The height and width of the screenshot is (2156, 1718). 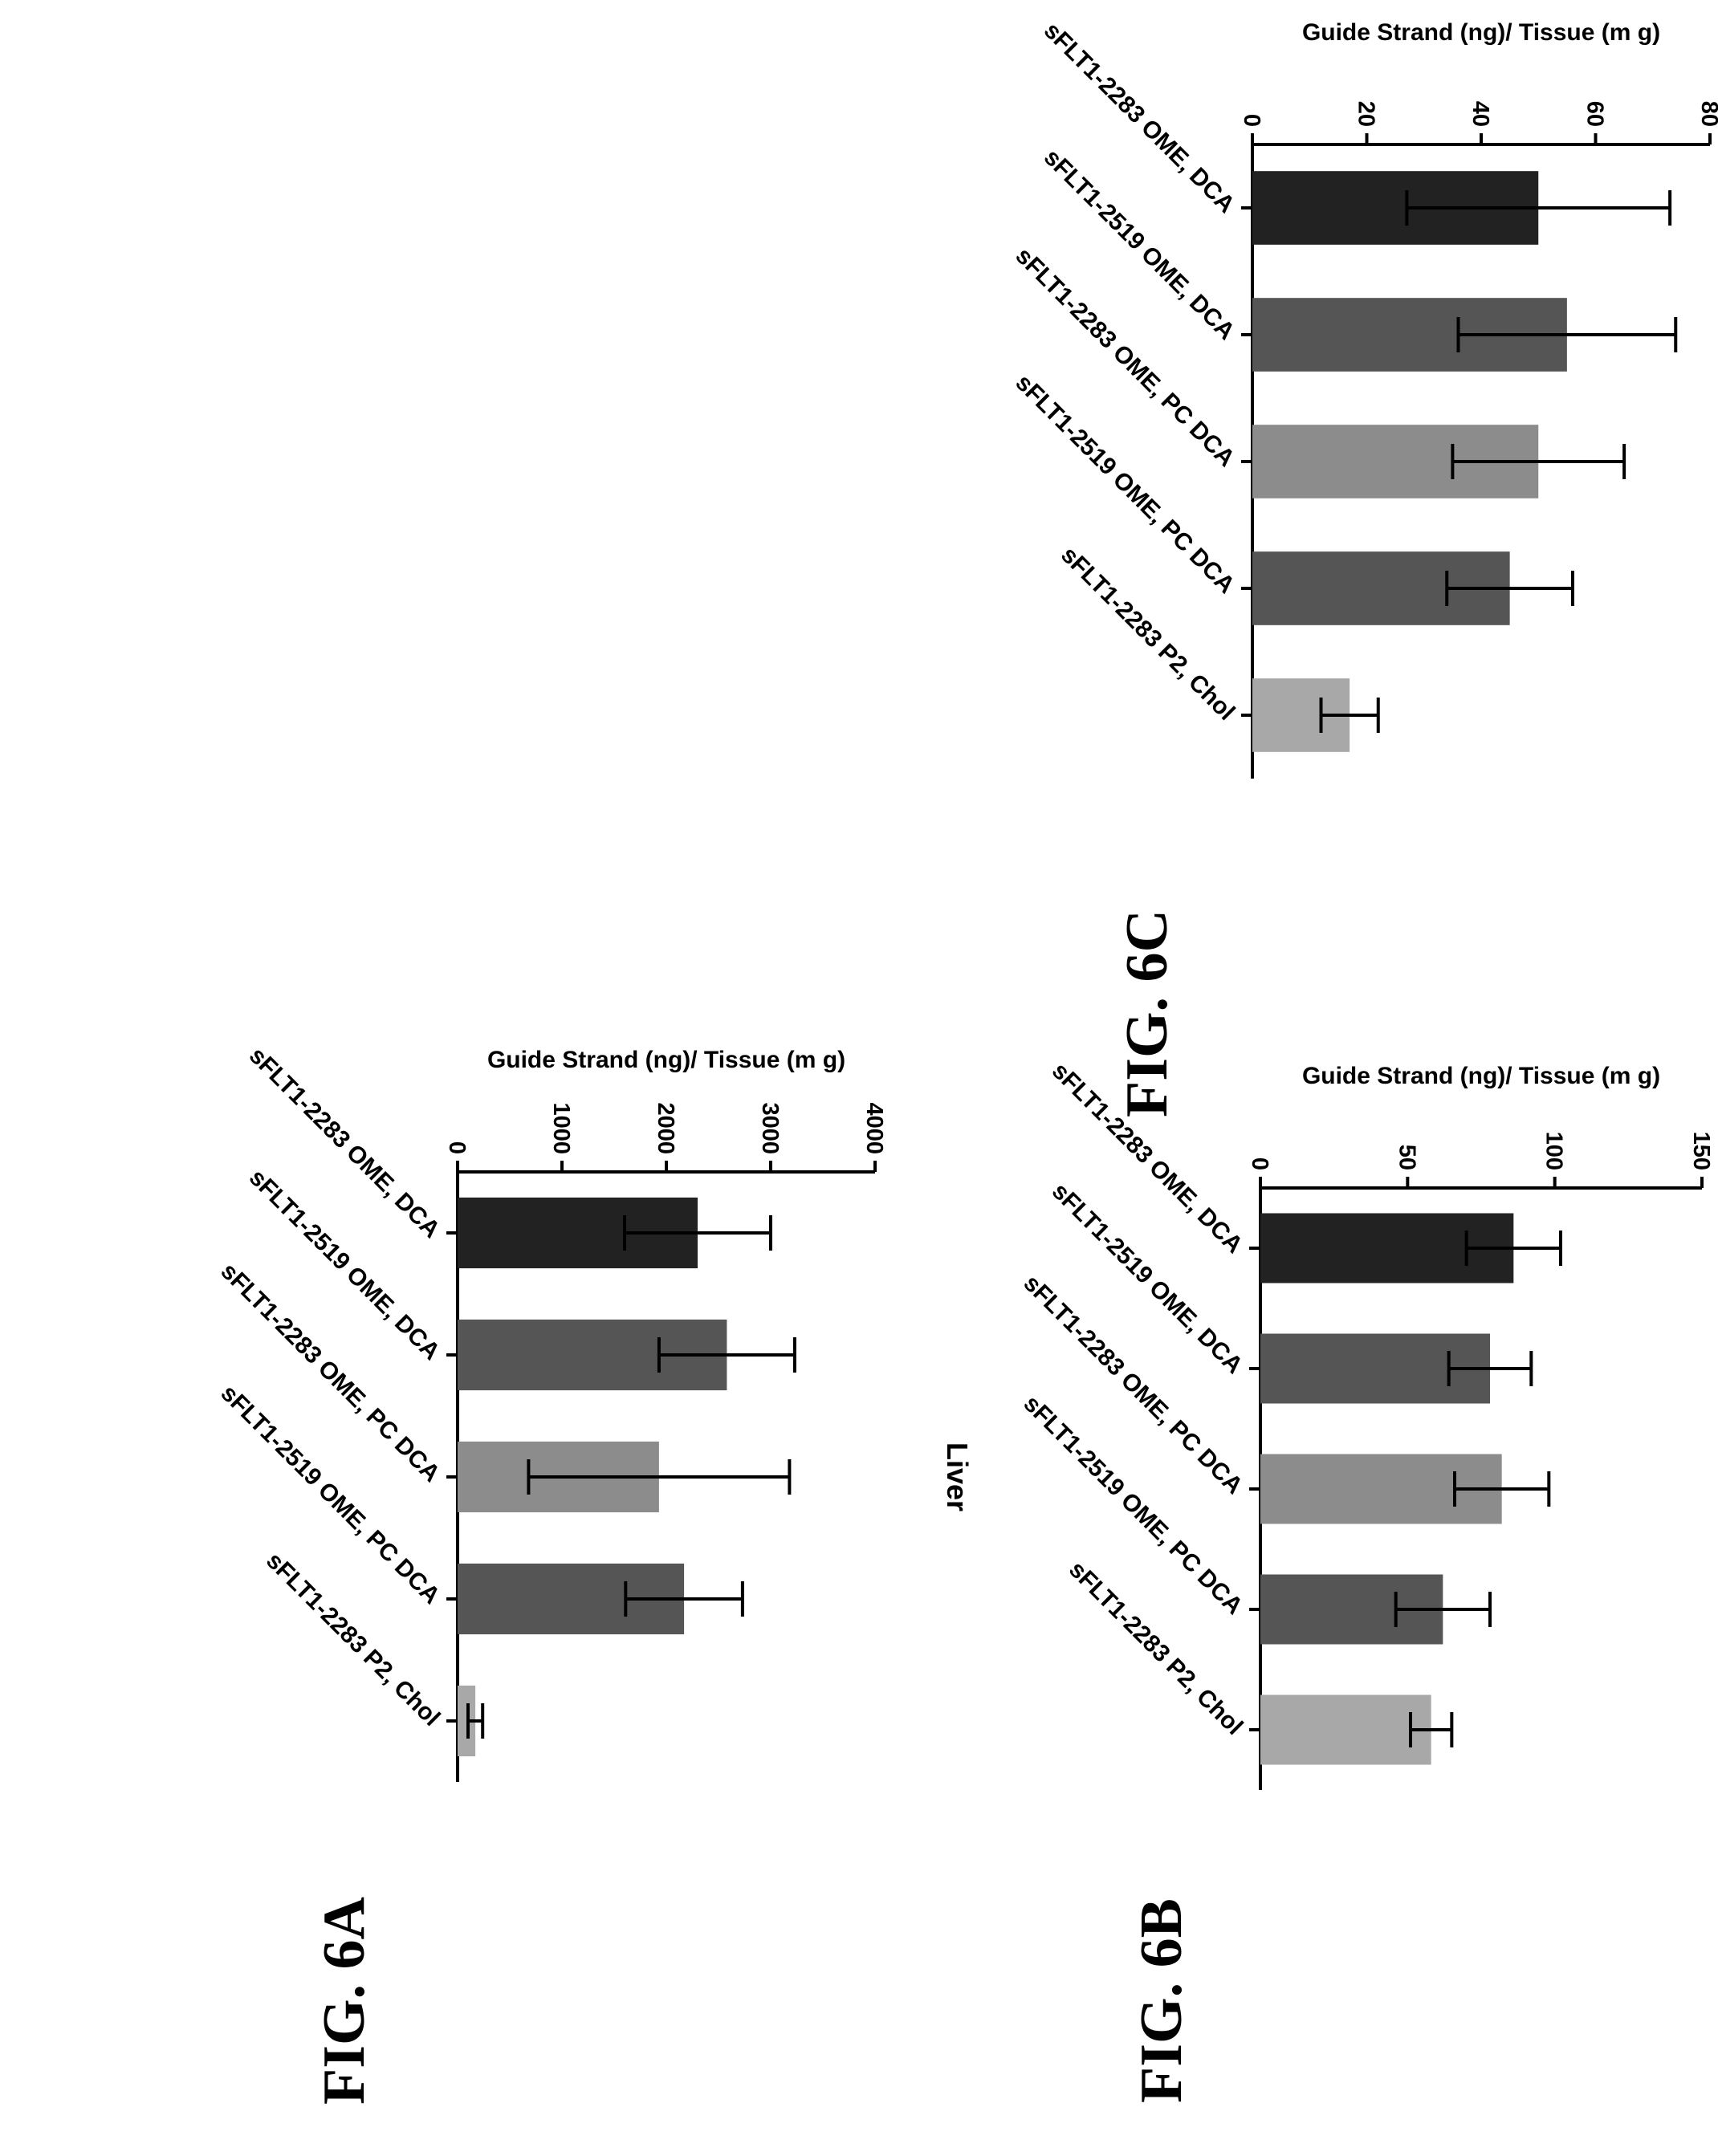 I want to click on fig-label-6a: FIG. 6A, so click(x=344, y=2001).